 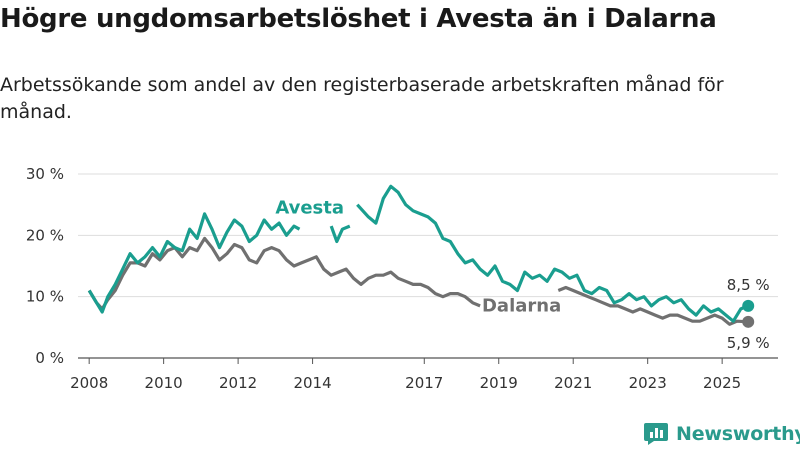 I want to click on x-tick-label: 2014, so click(x=312, y=383).